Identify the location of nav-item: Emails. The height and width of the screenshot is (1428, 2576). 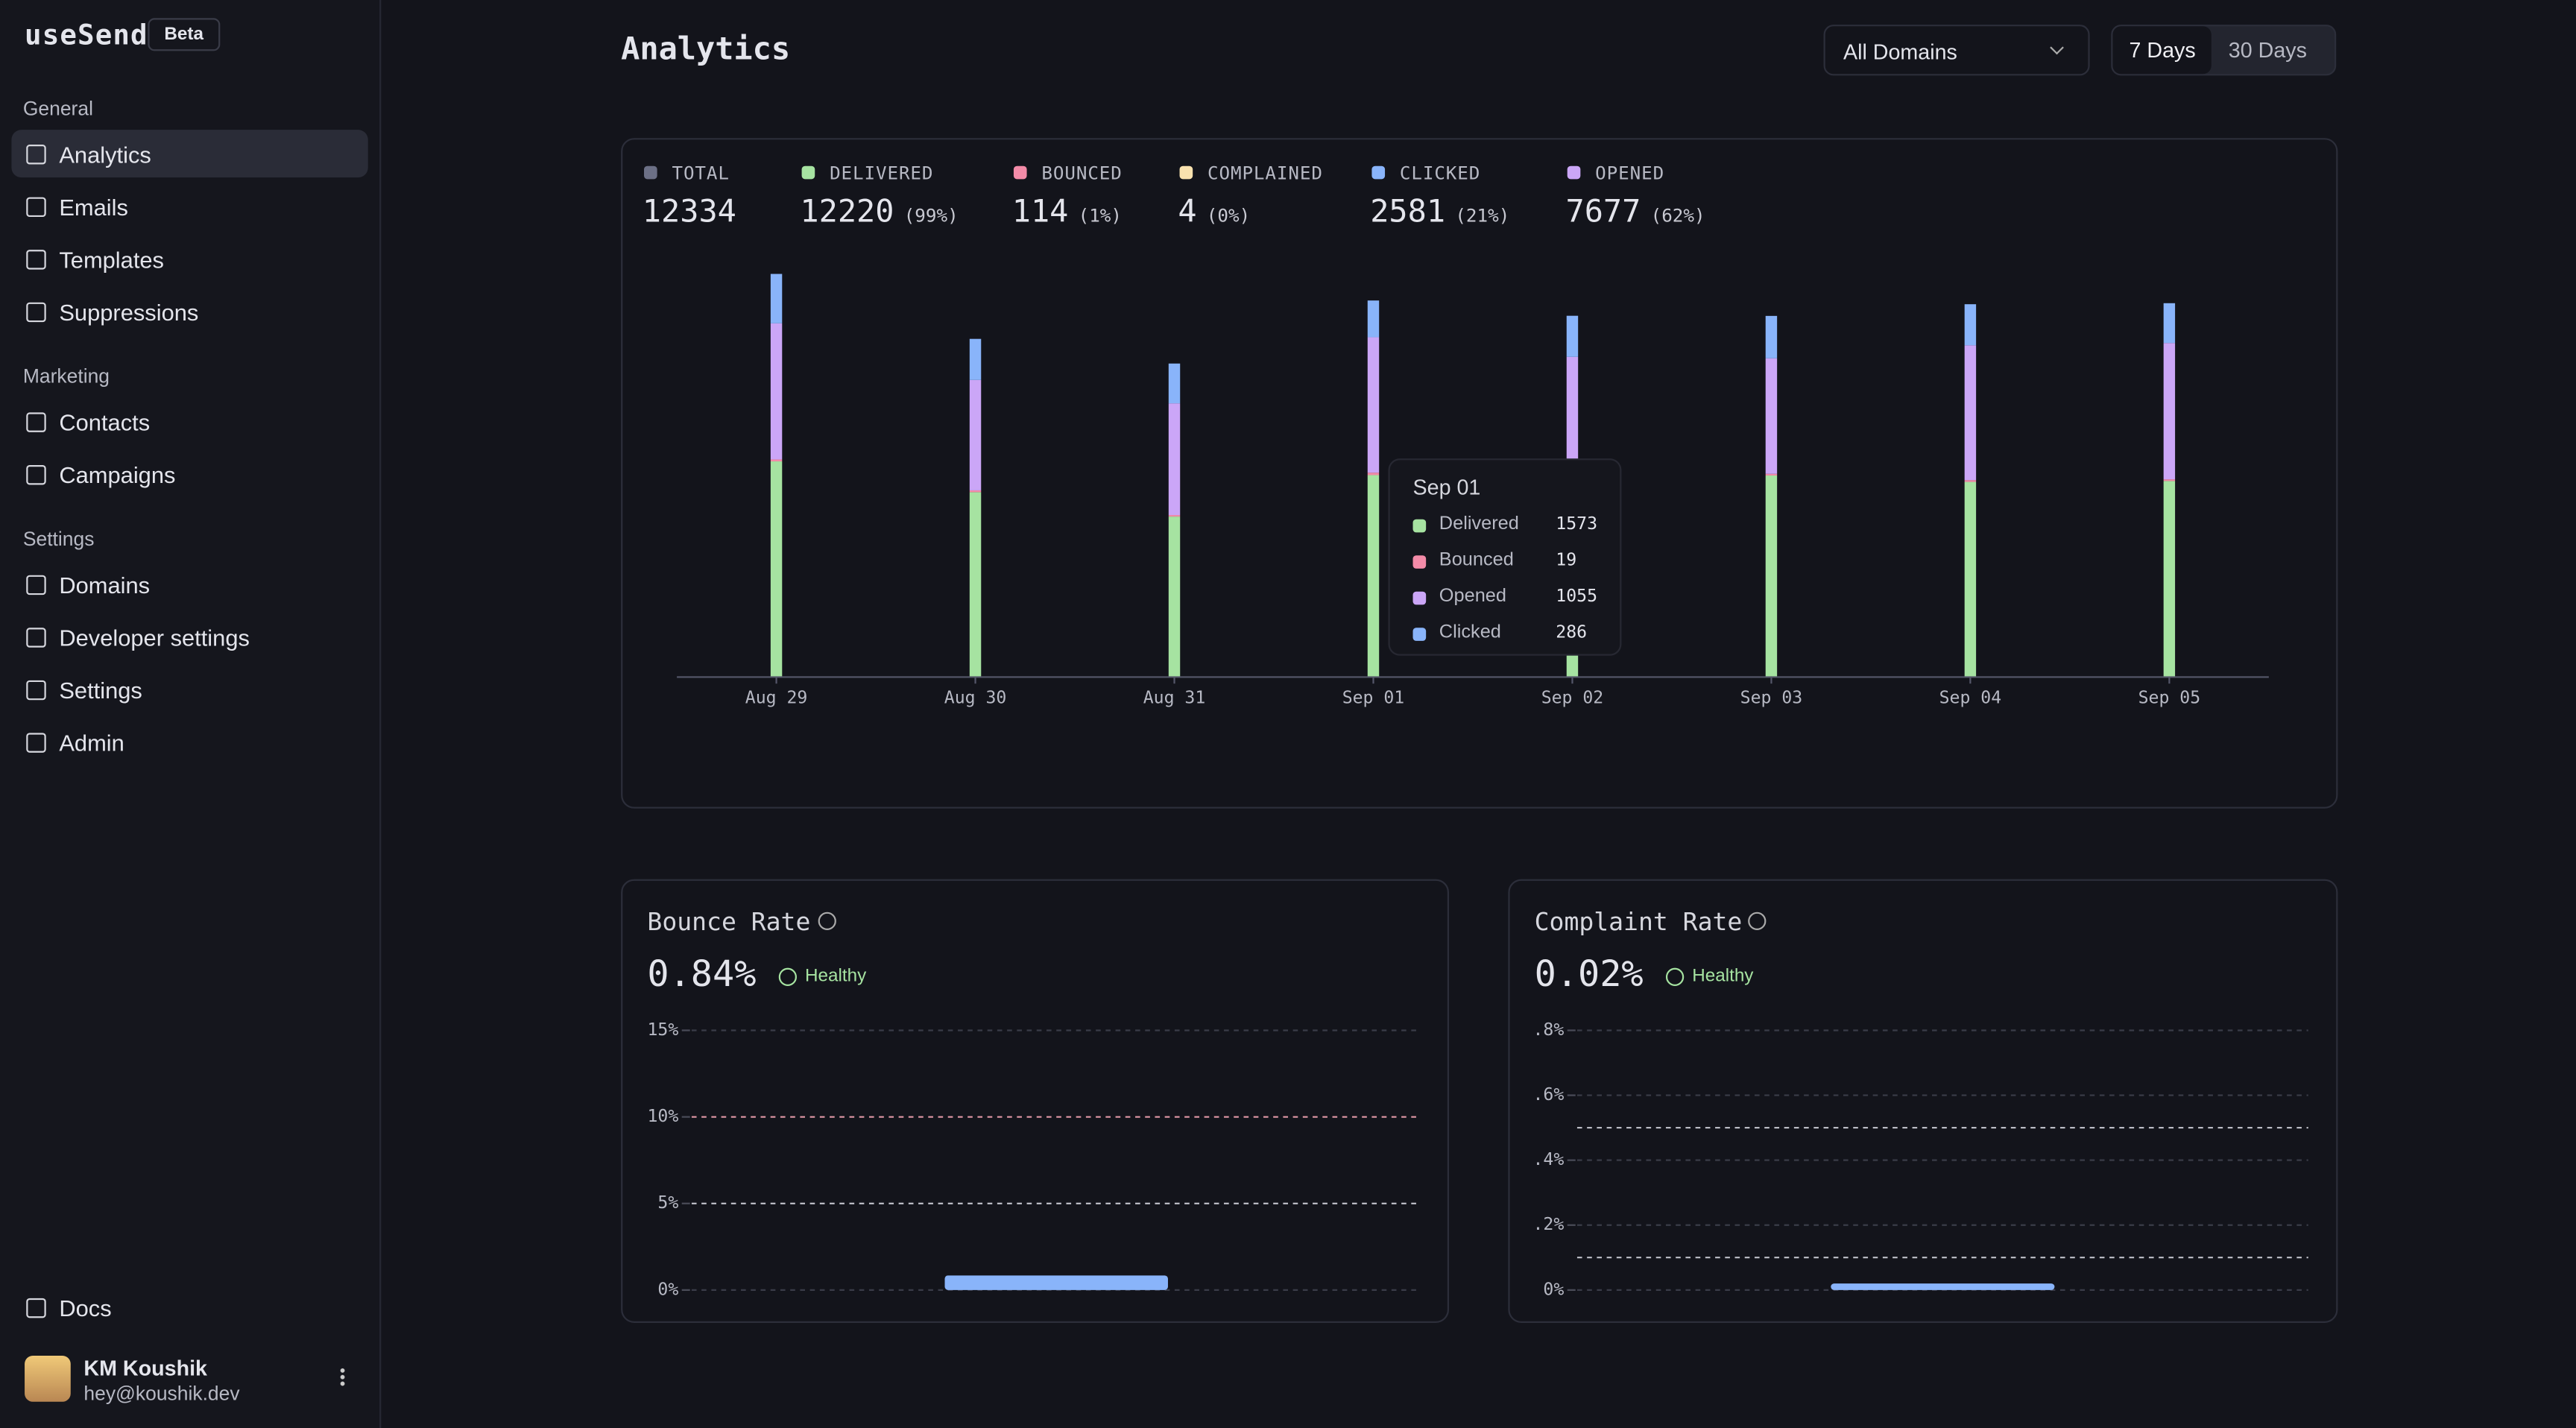
(189, 206).